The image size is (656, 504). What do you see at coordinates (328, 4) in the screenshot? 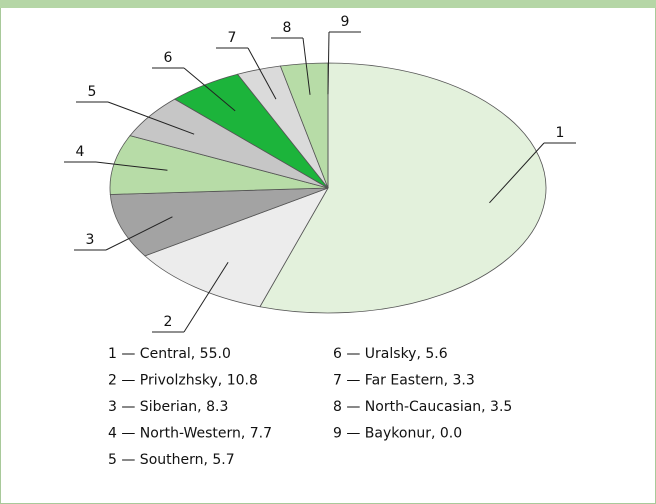
I see `top-band` at bounding box center [328, 4].